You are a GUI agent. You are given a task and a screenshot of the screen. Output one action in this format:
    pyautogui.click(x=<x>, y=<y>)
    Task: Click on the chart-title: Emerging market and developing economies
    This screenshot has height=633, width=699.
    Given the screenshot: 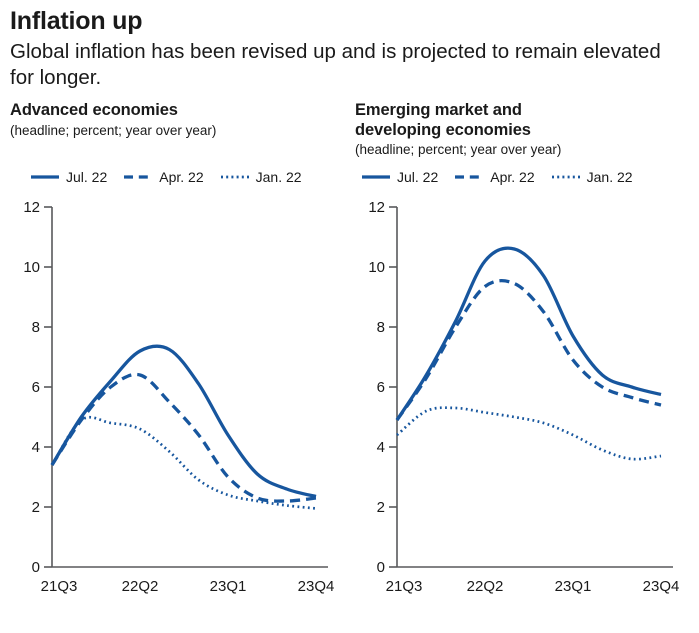 What is the action you would take?
    pyautogui.click(x=443, y=120)
    